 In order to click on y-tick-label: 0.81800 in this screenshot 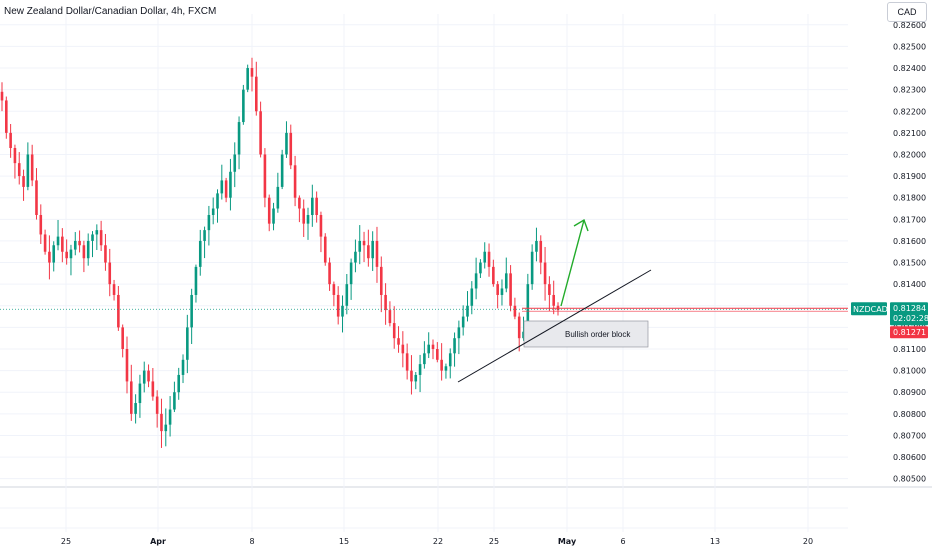, I will do `click(909, 198)`.